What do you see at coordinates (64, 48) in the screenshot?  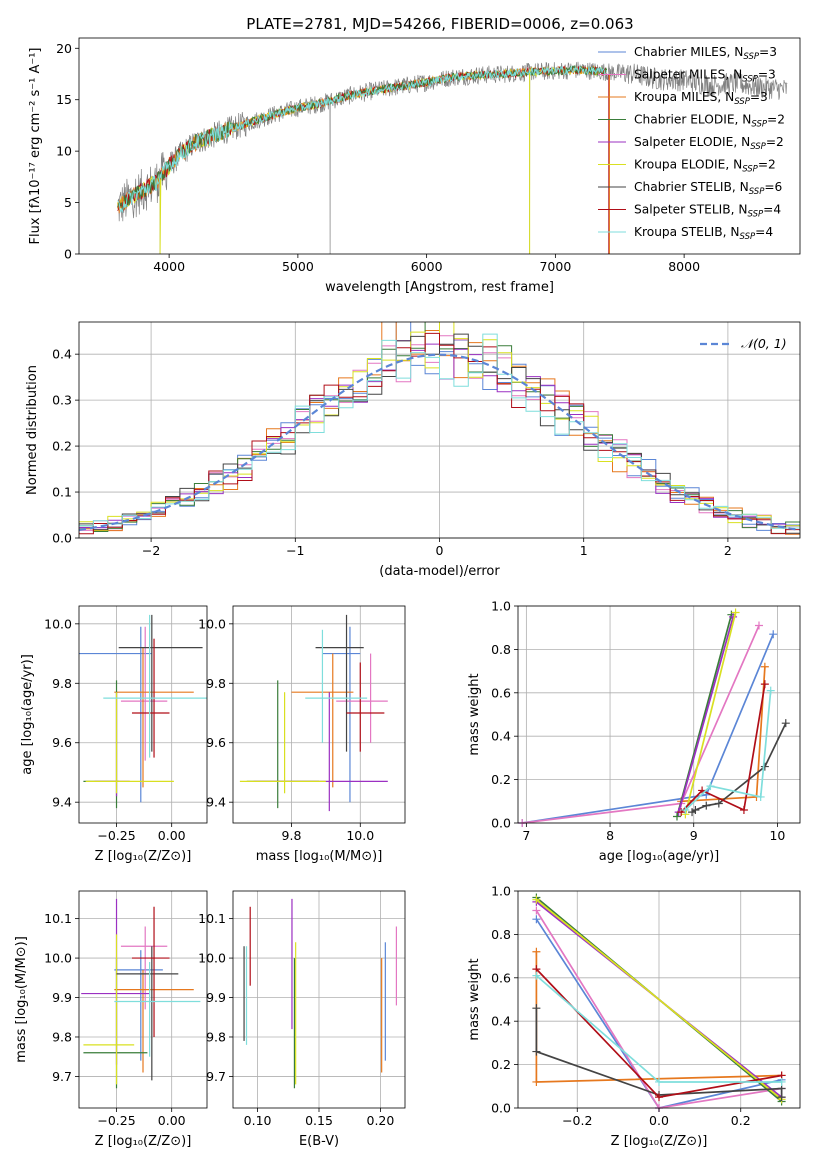 I see `y-tick-label: 20` at bounding box center [64, 48].